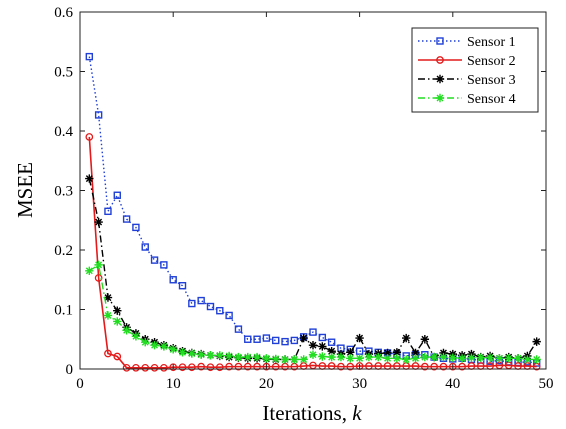 This screenshot has width=566, height=429. Describe the element at coordinates (491, 42) in the screenshot. I see `legend-label: Sensor 1` at that location.